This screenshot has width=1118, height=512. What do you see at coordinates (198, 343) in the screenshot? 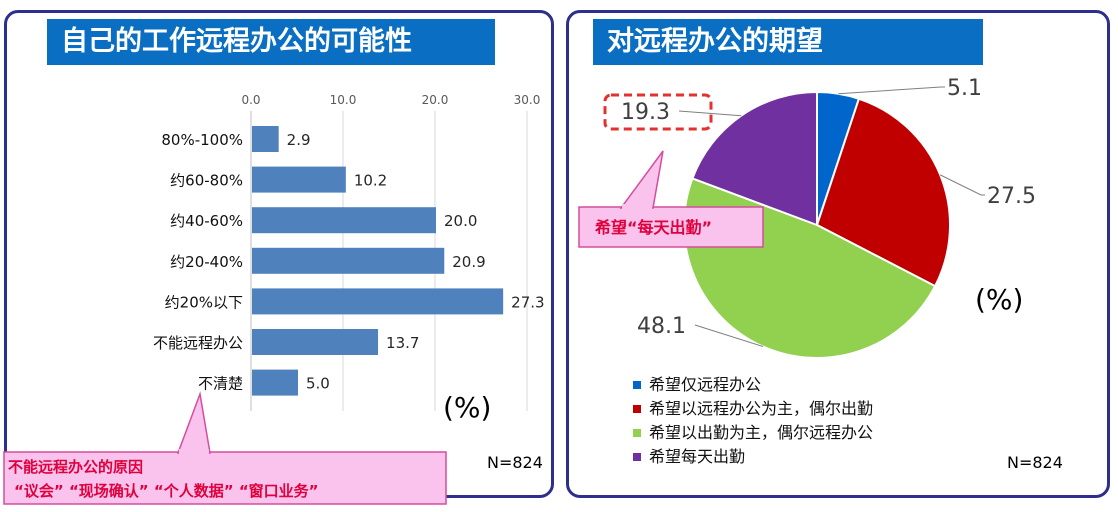
I see `category-label: 不能远程办公` at bounding box center [198, 343].